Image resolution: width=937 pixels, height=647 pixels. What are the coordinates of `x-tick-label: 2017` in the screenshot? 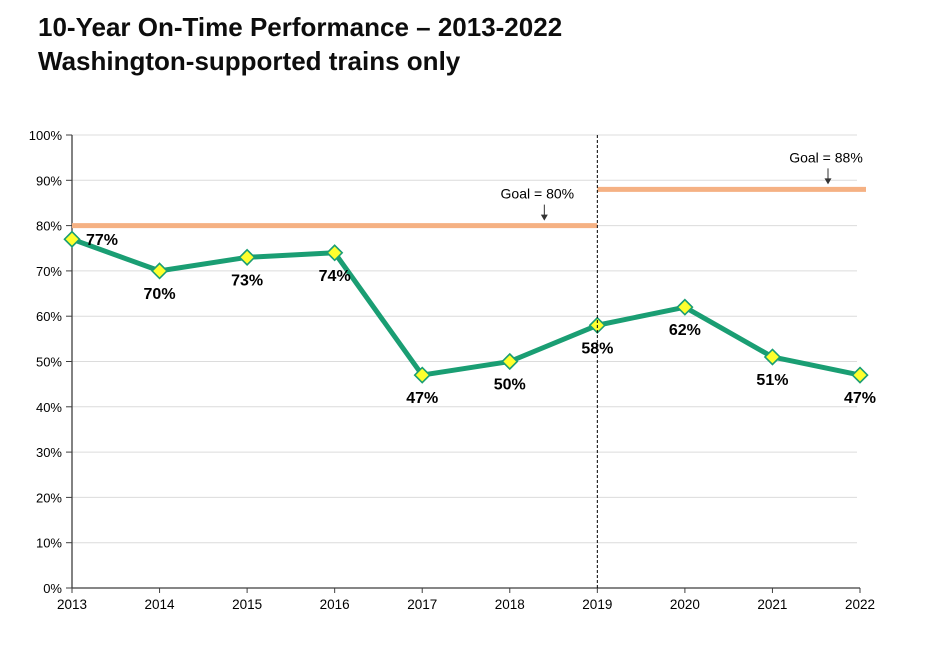 It's located at (422, 604).